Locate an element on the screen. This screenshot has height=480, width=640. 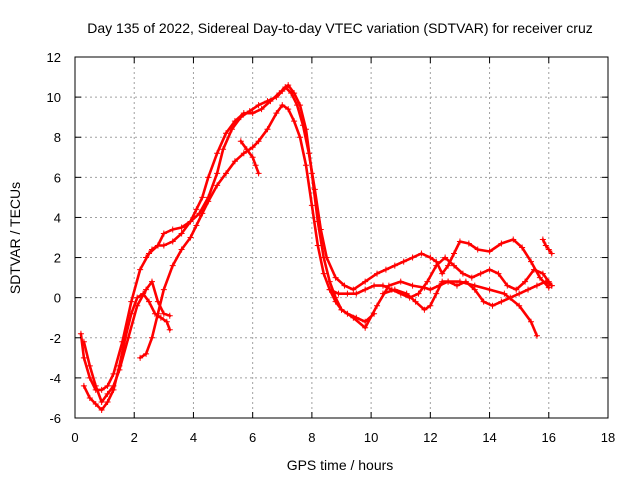
y-tick-label: 8 is located at coordinates (57, 137).